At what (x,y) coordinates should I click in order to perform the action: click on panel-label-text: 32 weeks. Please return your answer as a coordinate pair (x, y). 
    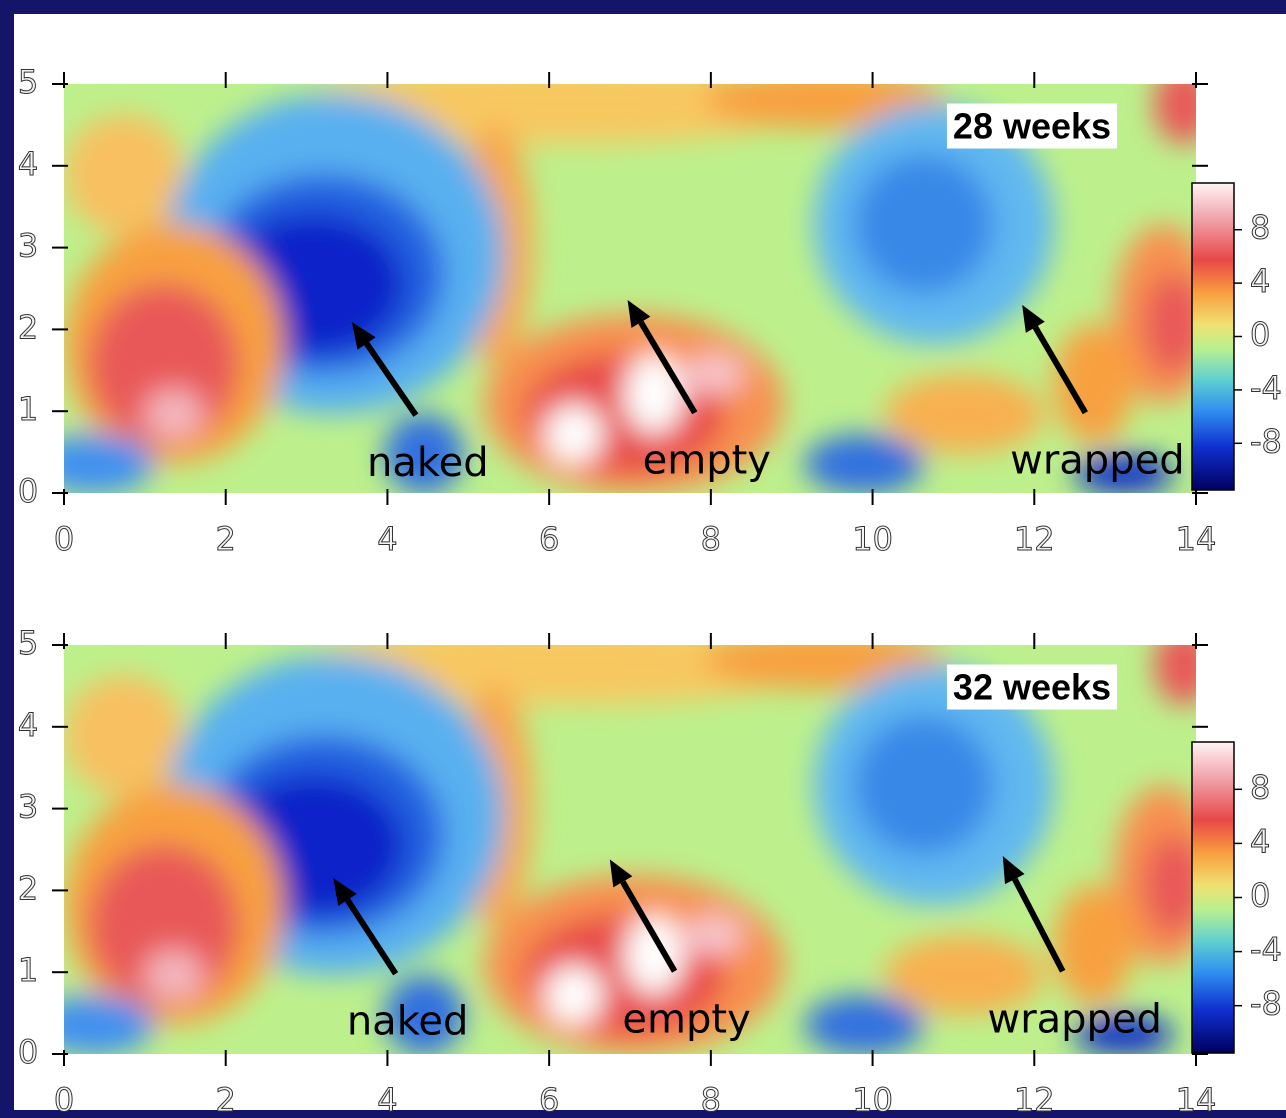
    Looking at the image, I should click on (1032, 687).